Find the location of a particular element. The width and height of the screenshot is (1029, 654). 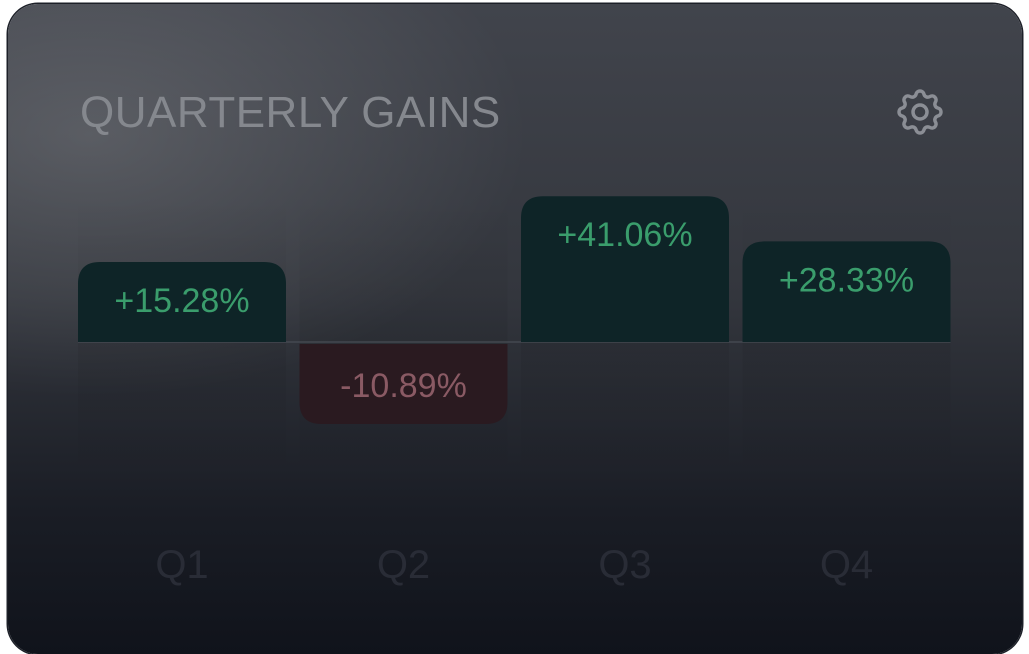

category-label-q3: Q3 is located at coordinates (624, 565).